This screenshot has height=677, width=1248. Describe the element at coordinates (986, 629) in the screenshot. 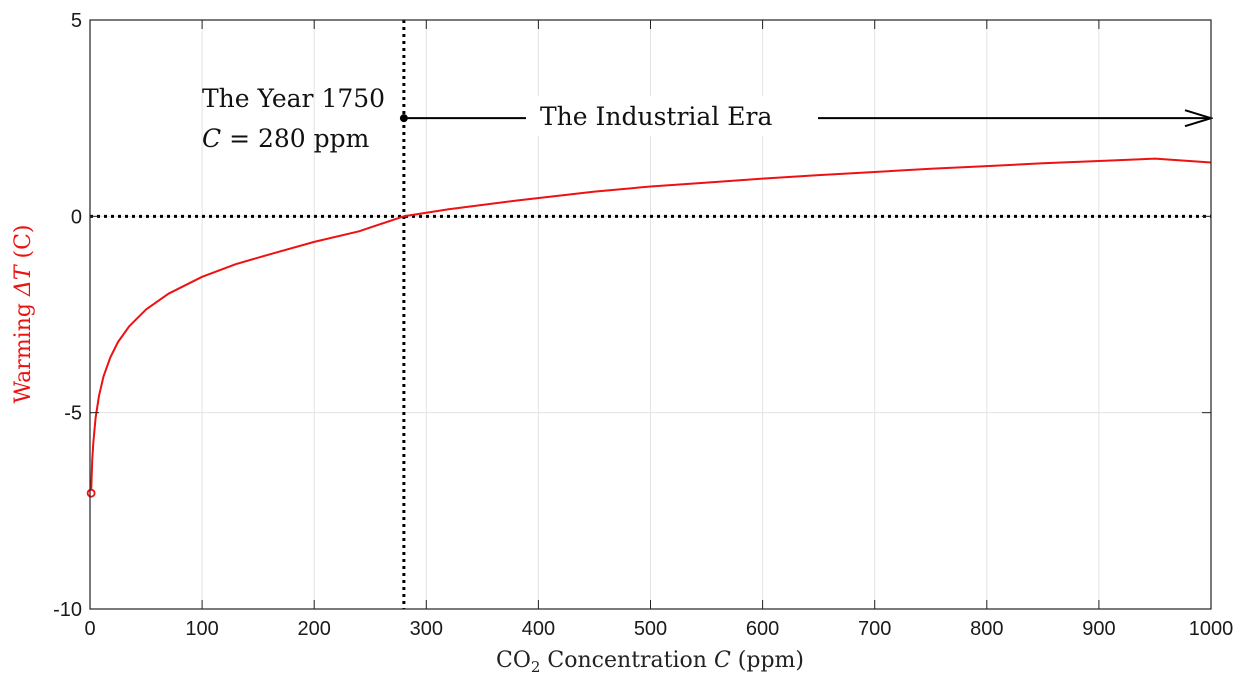

I see `x-tick-label: 800` at that location.